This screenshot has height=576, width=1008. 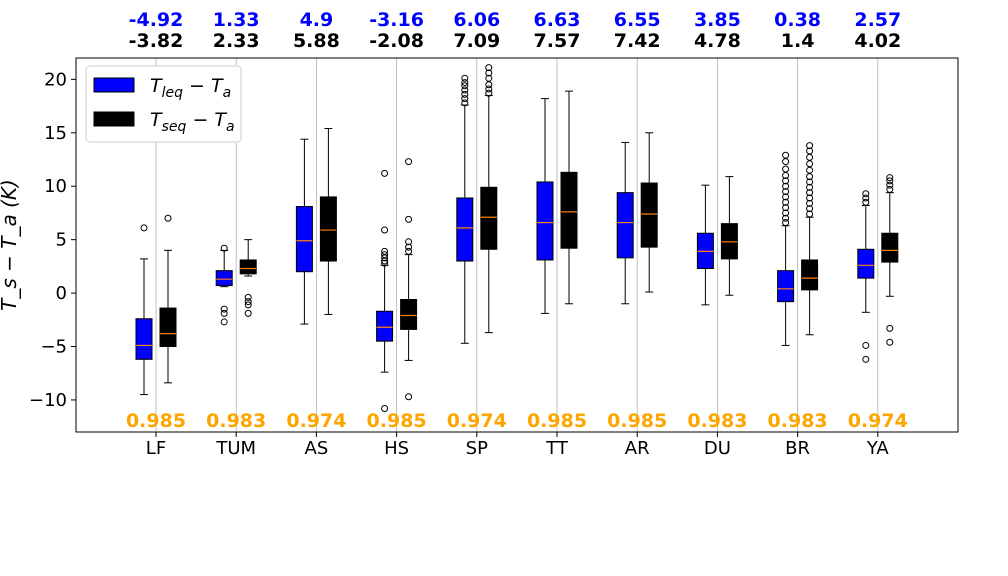 What do you see at coordinates (396, 41) in the screenshot?
I see `top-label-seq-hs: -2.08` at bounding box center [396, 41].